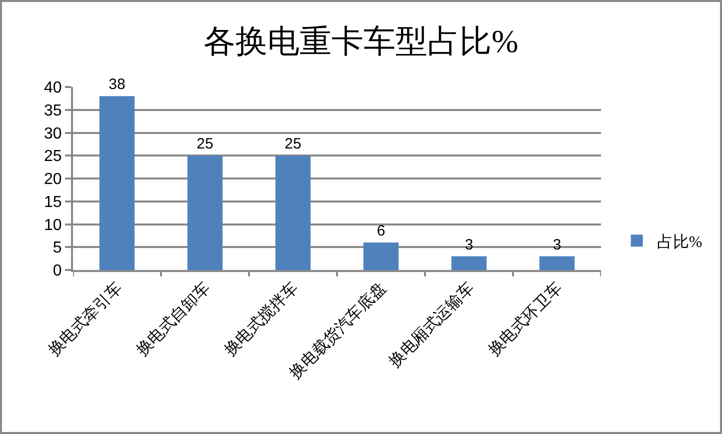  I want to click on y-tick-label: 30, so click(53, 133).